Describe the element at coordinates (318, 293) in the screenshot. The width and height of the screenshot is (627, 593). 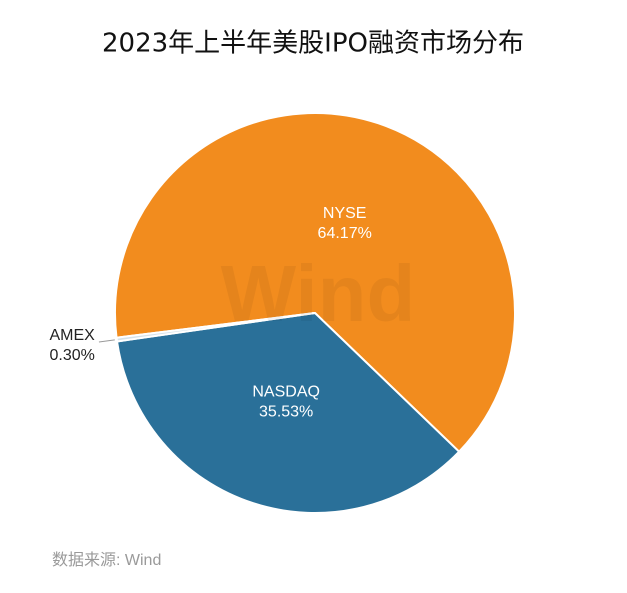
I see `watermark: Wind` at that location.